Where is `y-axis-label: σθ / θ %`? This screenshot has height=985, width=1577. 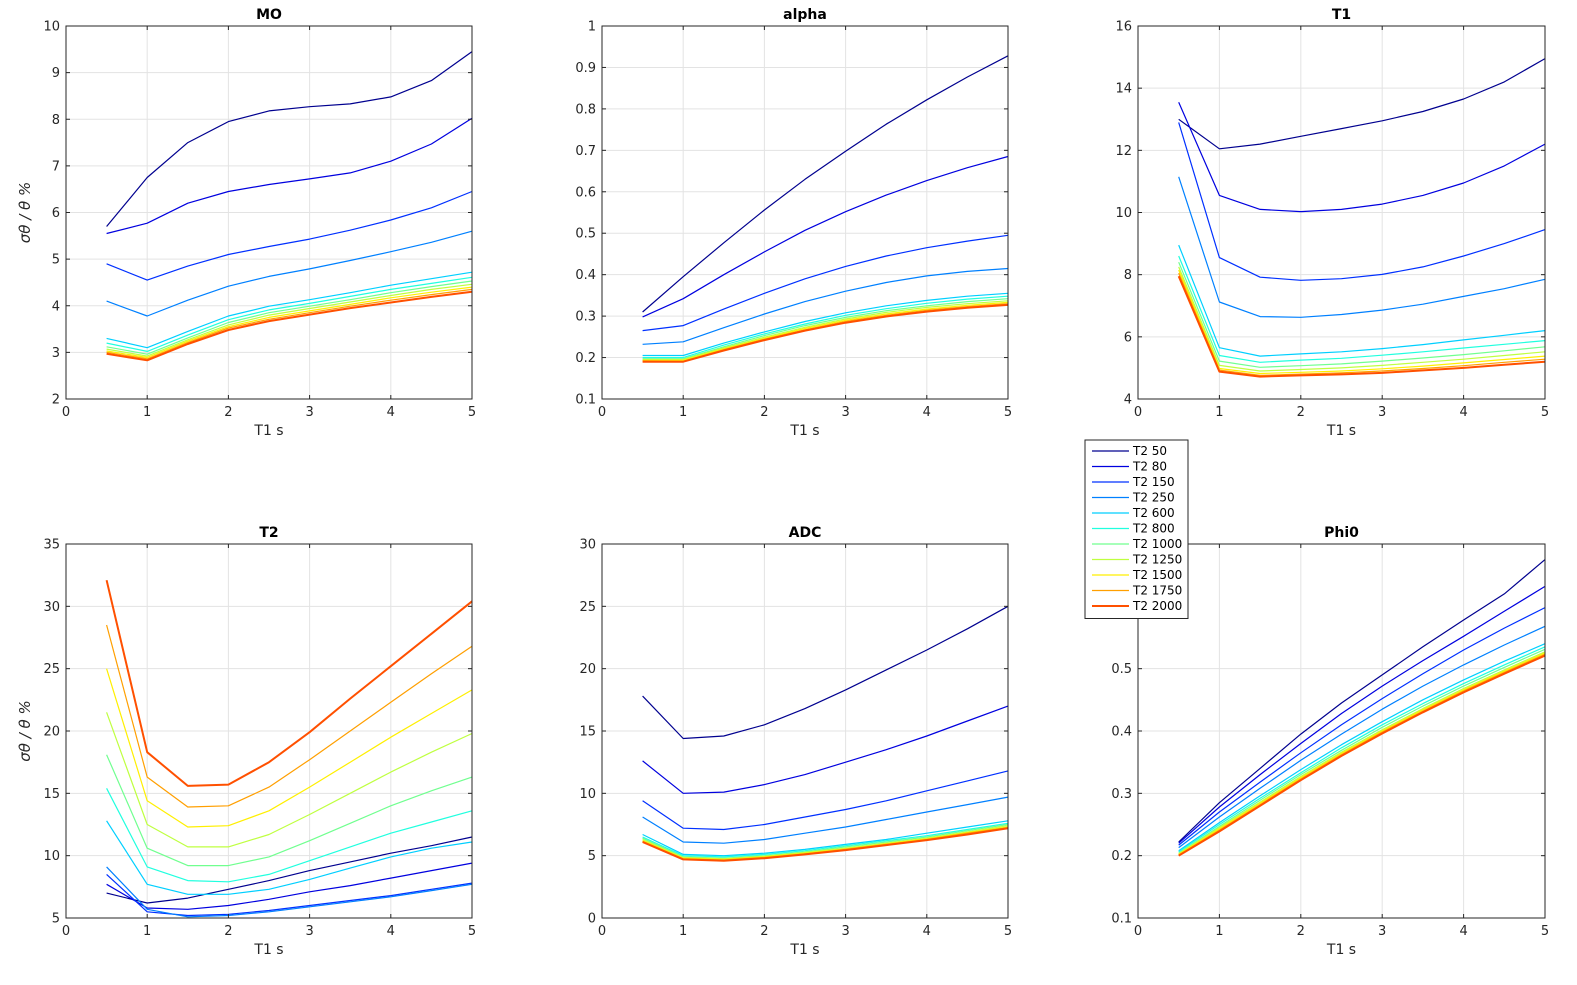 y-axis-label: σθ / θ % is located at coordinates (25, 212).